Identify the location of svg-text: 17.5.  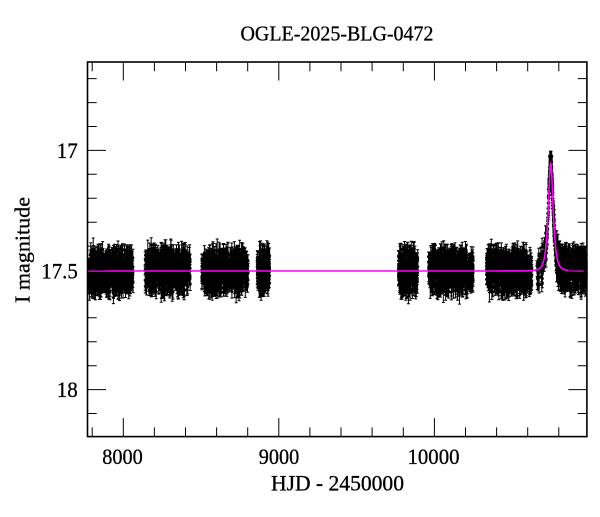
(59, 271).